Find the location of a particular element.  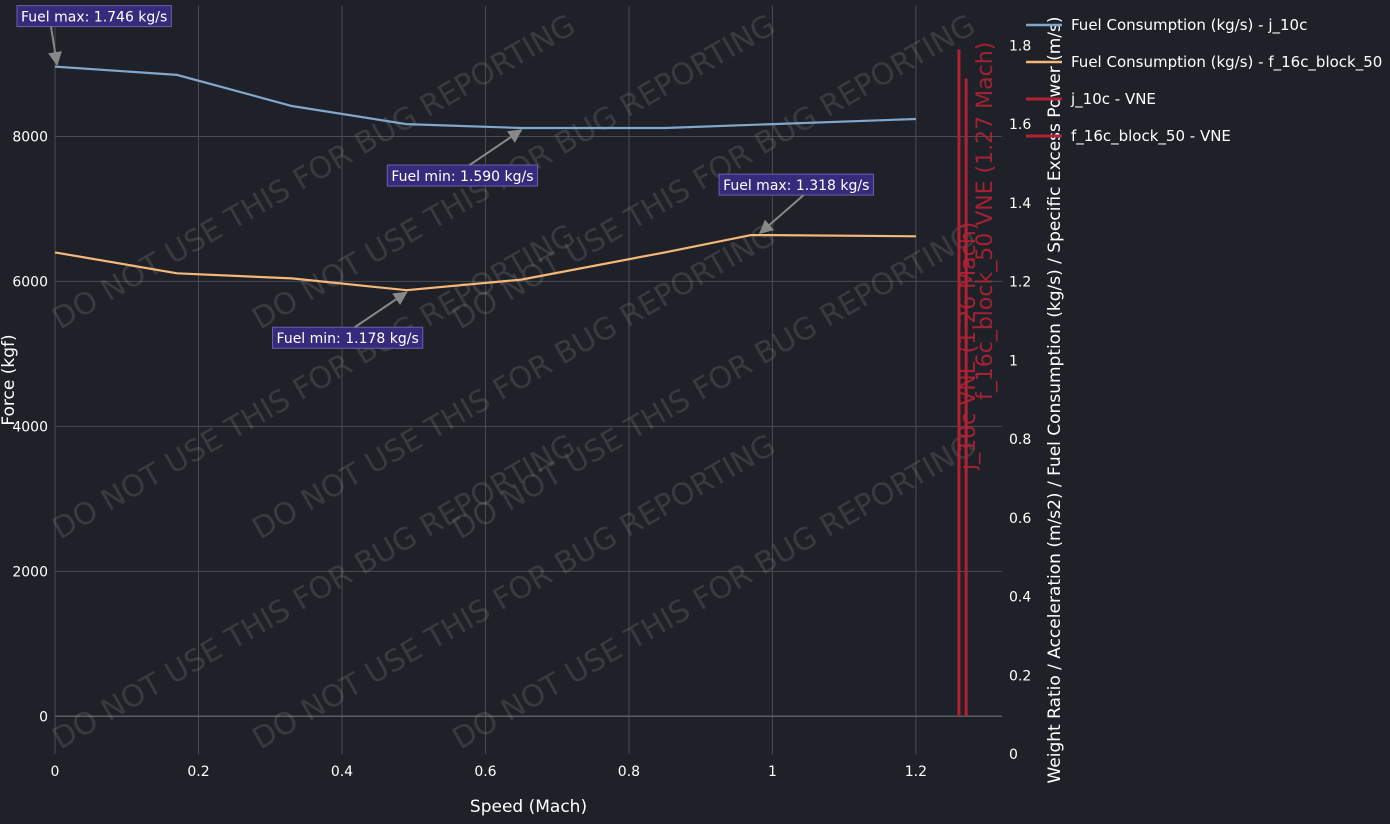

x-tick-label: 0.6 is located at coordinates (485, 772).